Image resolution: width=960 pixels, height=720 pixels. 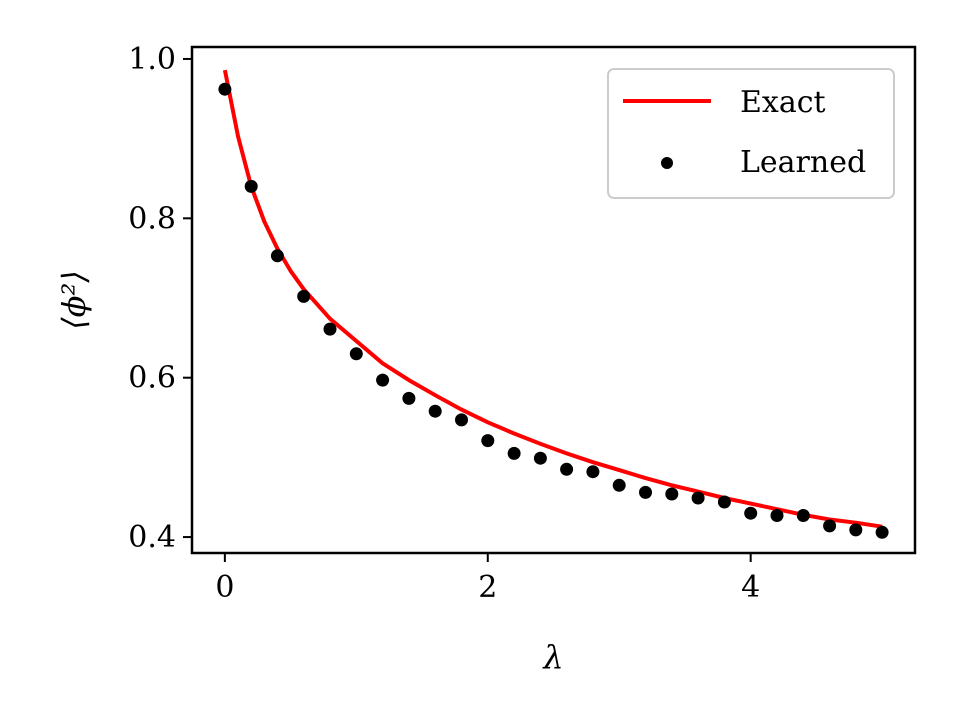 What do you see at coordinates (667, 163) in the screenshot?
I see `legend-learned-swatch` at bounding box center [667, 163].